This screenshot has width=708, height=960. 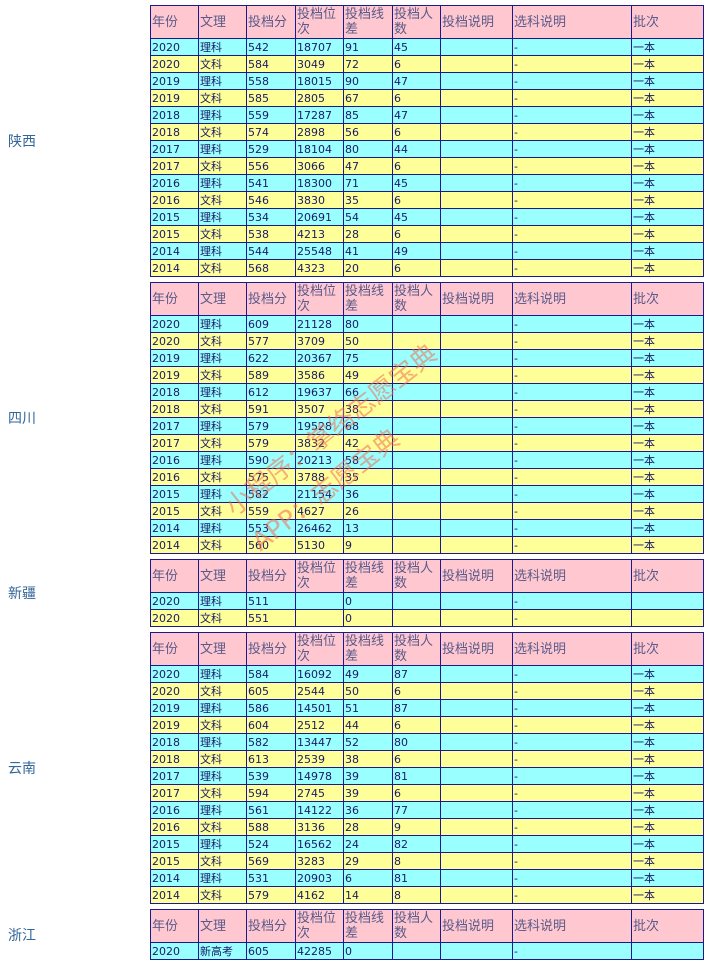 I want to click on cell: 2017, so click(x=174, y=793).